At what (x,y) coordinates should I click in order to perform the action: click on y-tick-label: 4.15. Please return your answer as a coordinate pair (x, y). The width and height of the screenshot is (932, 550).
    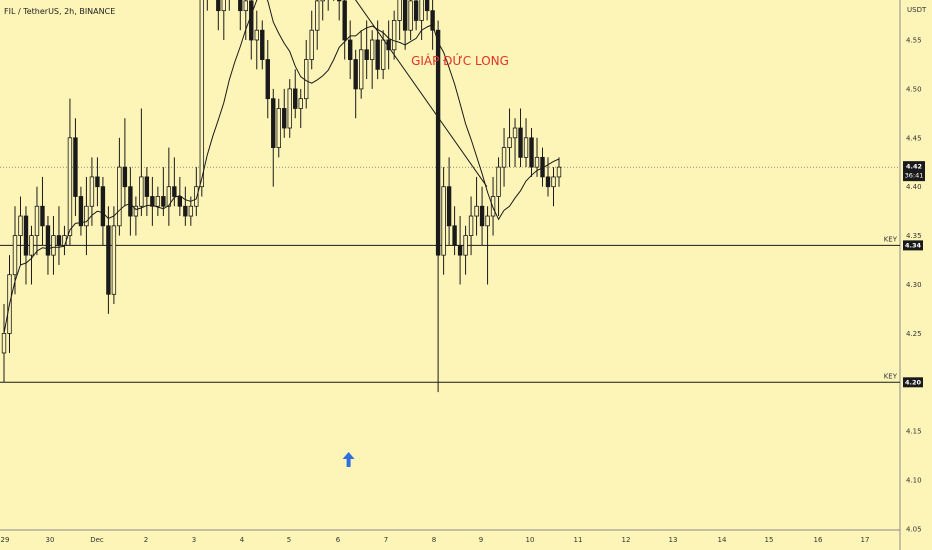
    Looking at the image, I should click on (914, 432).